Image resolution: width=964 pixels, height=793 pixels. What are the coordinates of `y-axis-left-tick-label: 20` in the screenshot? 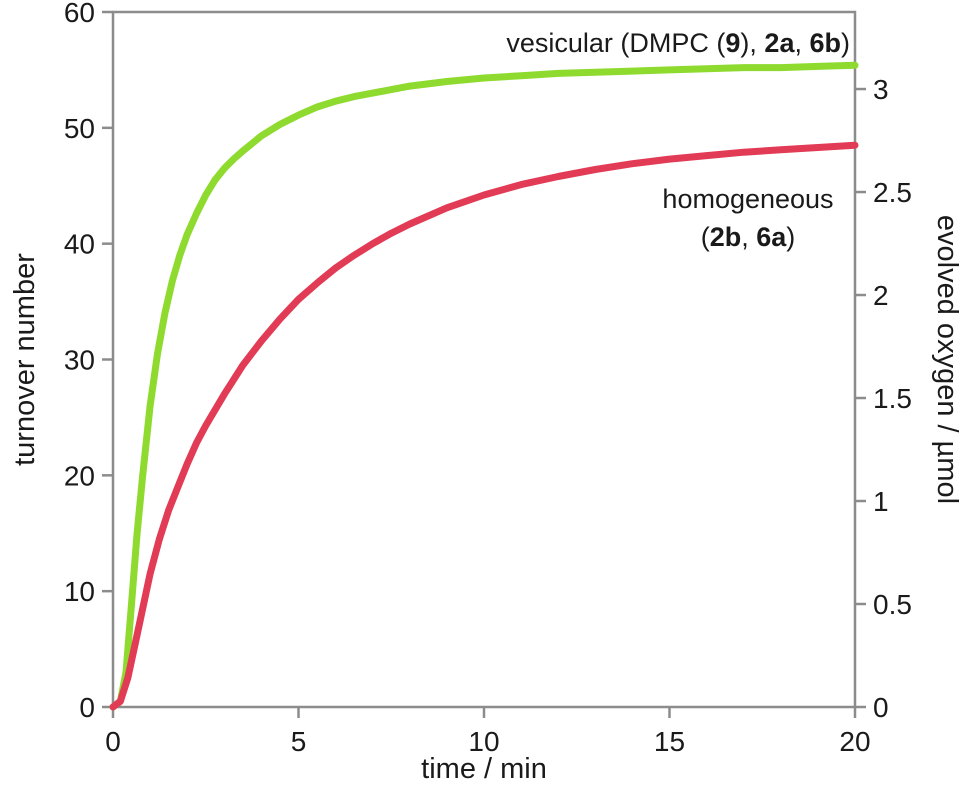 It's located at (79, 475).